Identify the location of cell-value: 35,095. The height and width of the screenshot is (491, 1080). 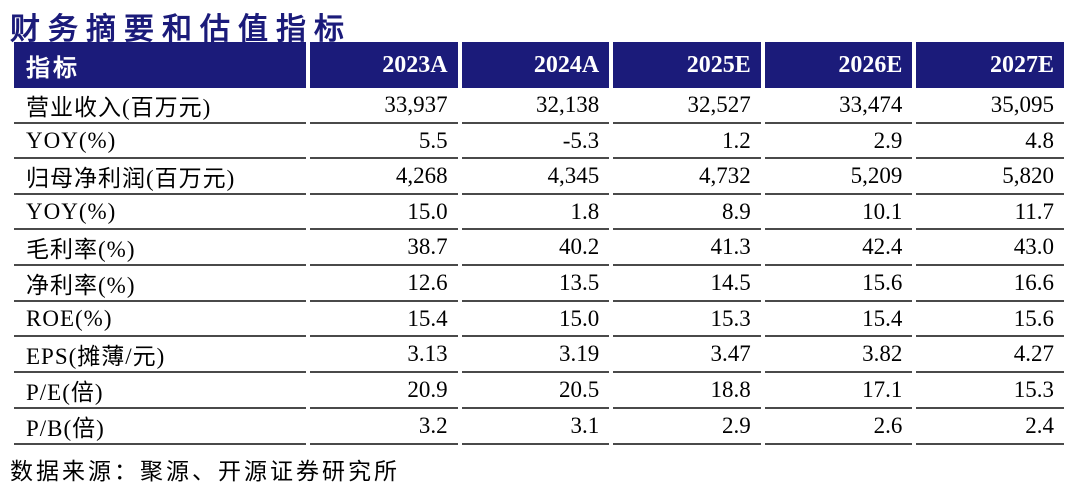
(990, 106).